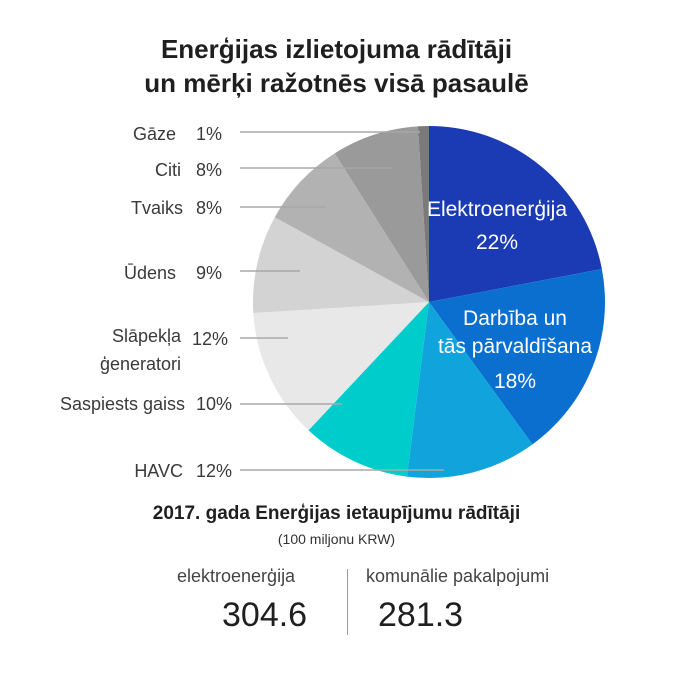 The height and width of the screenshot is (673, 673). I want to click on outside-label-pct-6: 12%, so click(214, 471).